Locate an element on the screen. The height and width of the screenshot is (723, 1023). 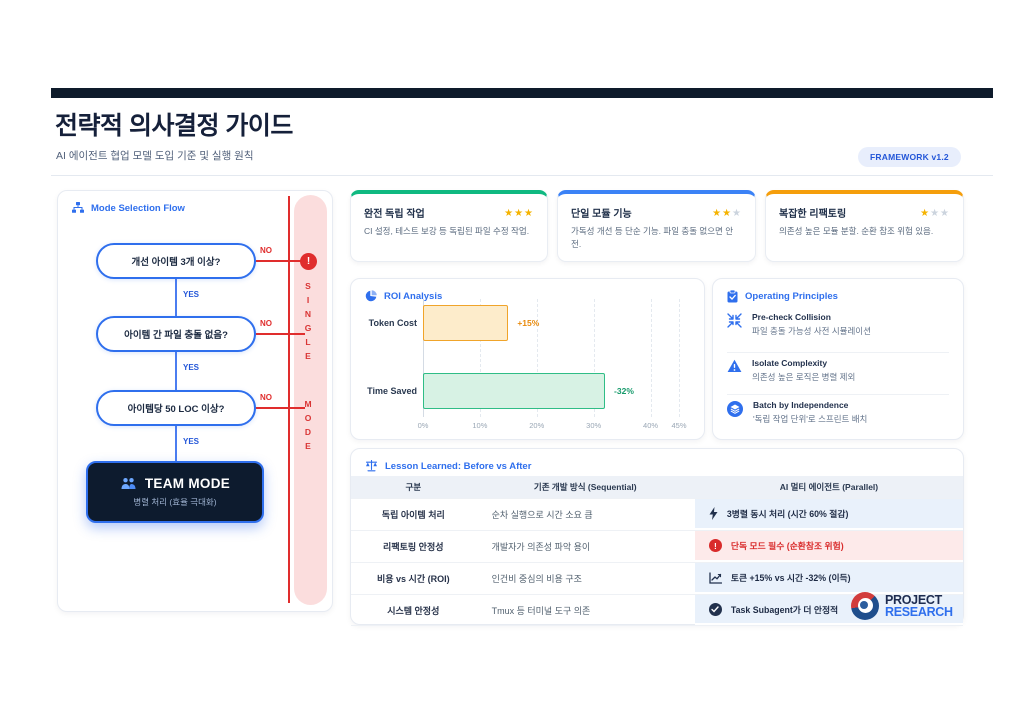
ops-panel-header: Operating Principles is located at coordinates (782, 296).